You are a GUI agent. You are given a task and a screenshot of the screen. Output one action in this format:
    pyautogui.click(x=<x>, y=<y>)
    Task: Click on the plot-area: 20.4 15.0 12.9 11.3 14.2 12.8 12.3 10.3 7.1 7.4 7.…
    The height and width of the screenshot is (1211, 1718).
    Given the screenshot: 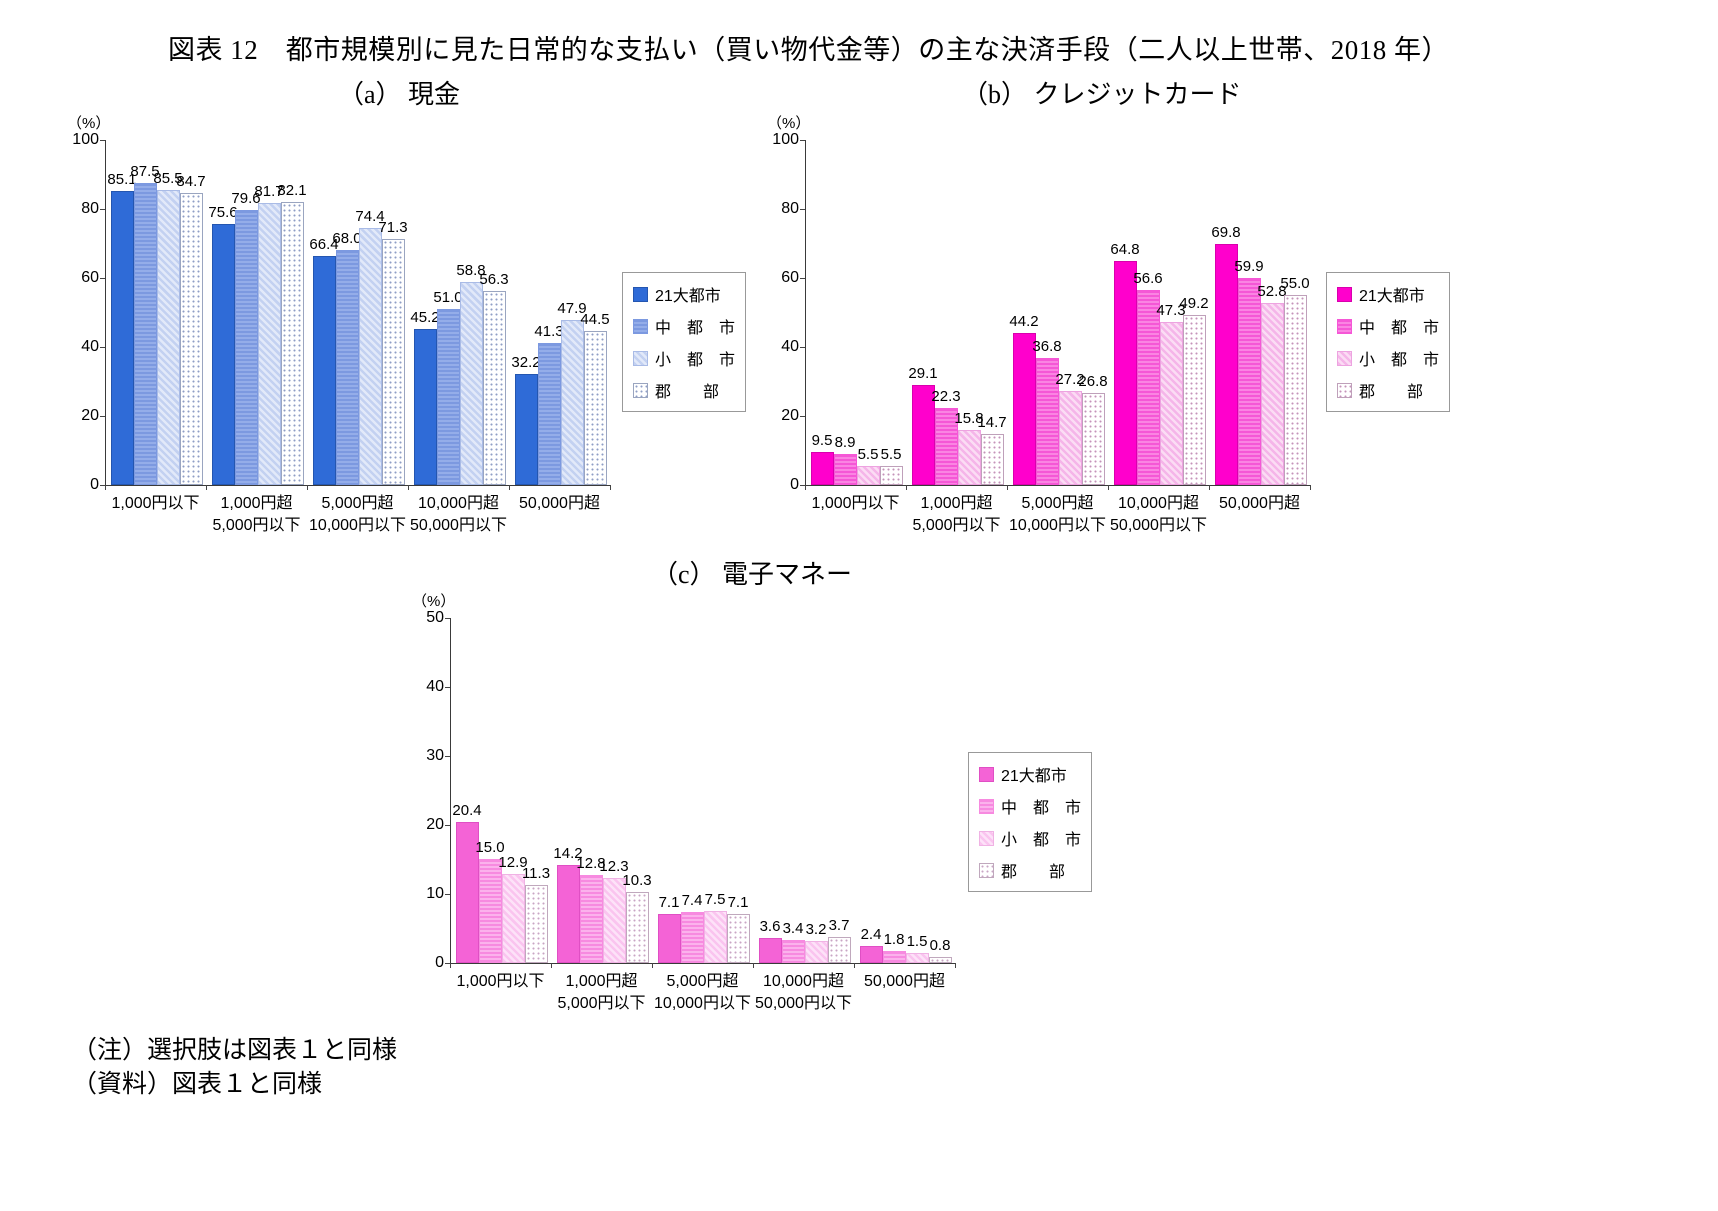 What is the action you would take?
    pyautogui.click(x=703, y=791)
    